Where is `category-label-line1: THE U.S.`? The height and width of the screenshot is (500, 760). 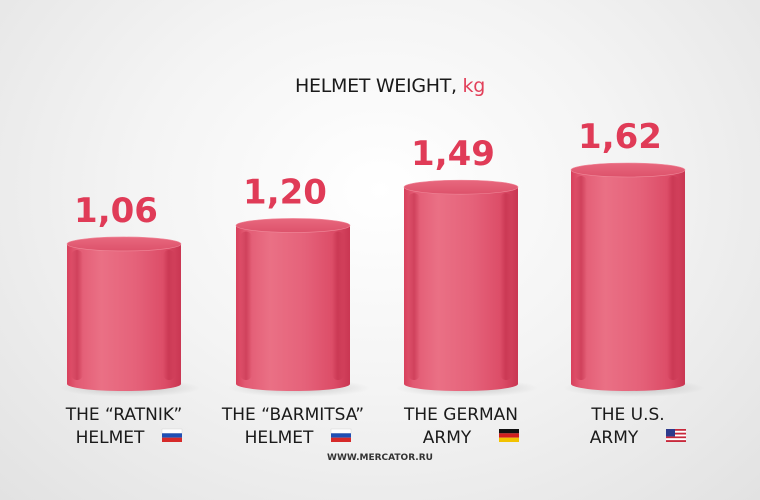 category-label-line1: THE U.S. is located at coordinates (627, 415).